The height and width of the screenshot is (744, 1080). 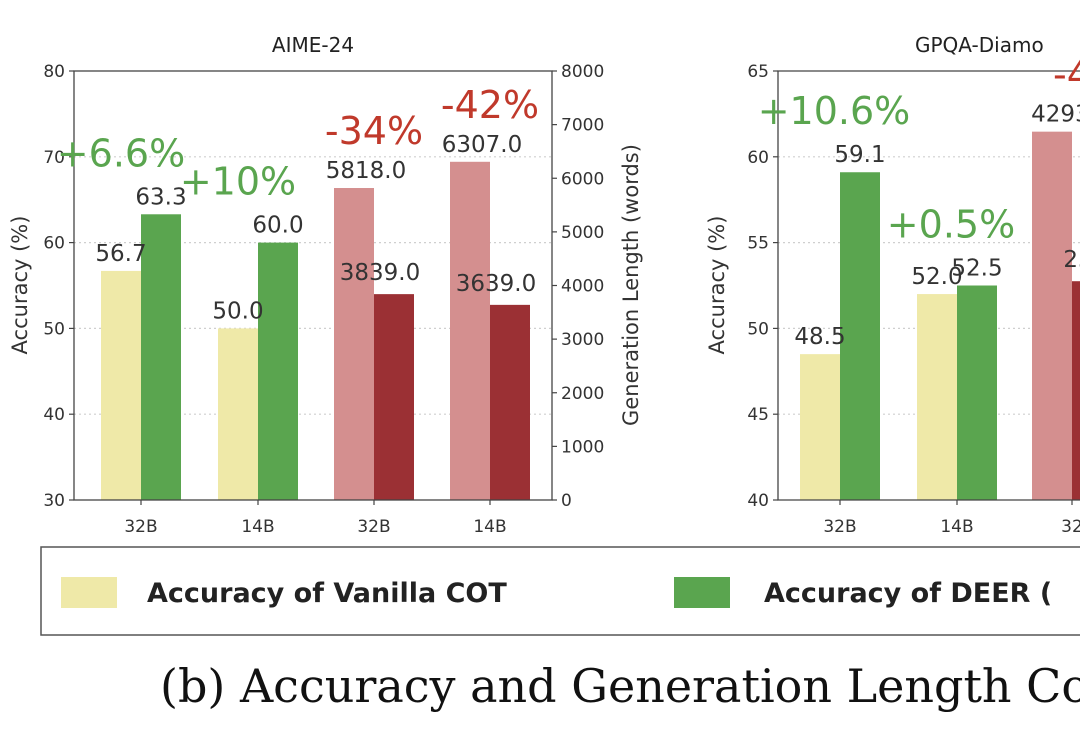 What do you see at coordinates (702, 592) in the screenshot?
I see `legend-swatch-deer-accuracy` at bounding box center [702, 592].